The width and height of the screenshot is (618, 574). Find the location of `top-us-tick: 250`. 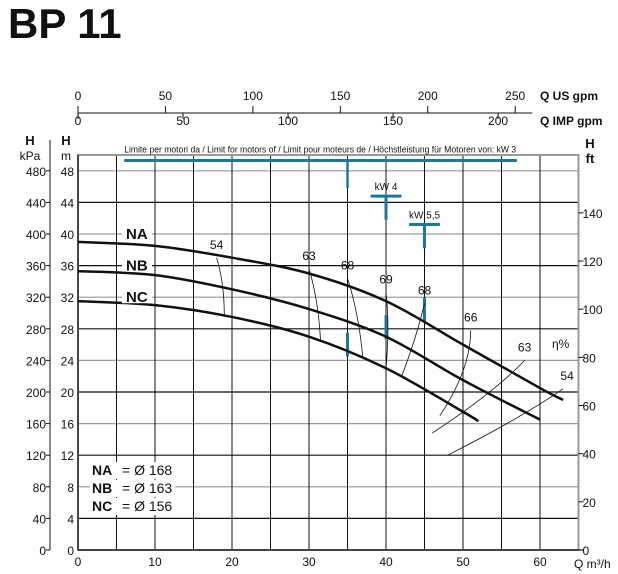

top-us-tick: 250 is located at coordinates (515, 96).